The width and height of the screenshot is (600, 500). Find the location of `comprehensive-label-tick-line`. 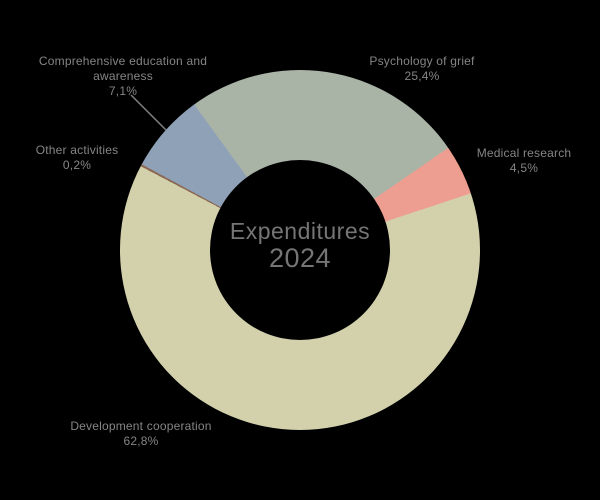

comprehensive-label-tick-line is located at coordinates (148, 112).